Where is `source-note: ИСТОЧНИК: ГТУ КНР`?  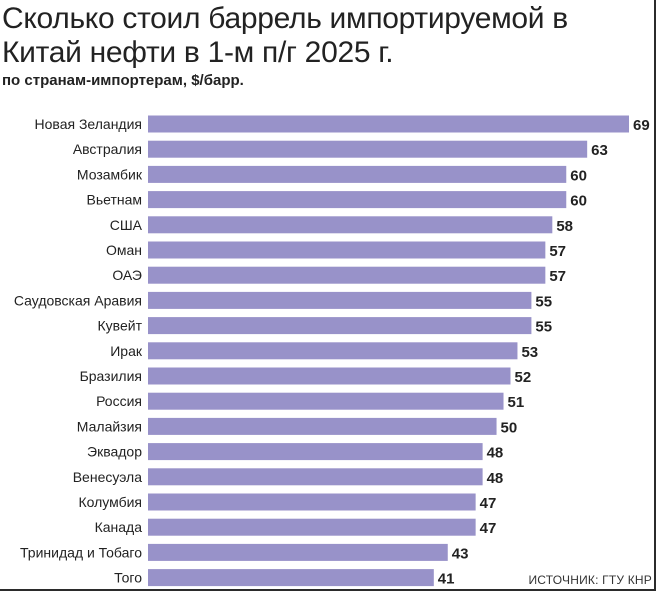 source-note: ИСТОЧНИК: ГТУ КНР is located at coordinates (590, 580).